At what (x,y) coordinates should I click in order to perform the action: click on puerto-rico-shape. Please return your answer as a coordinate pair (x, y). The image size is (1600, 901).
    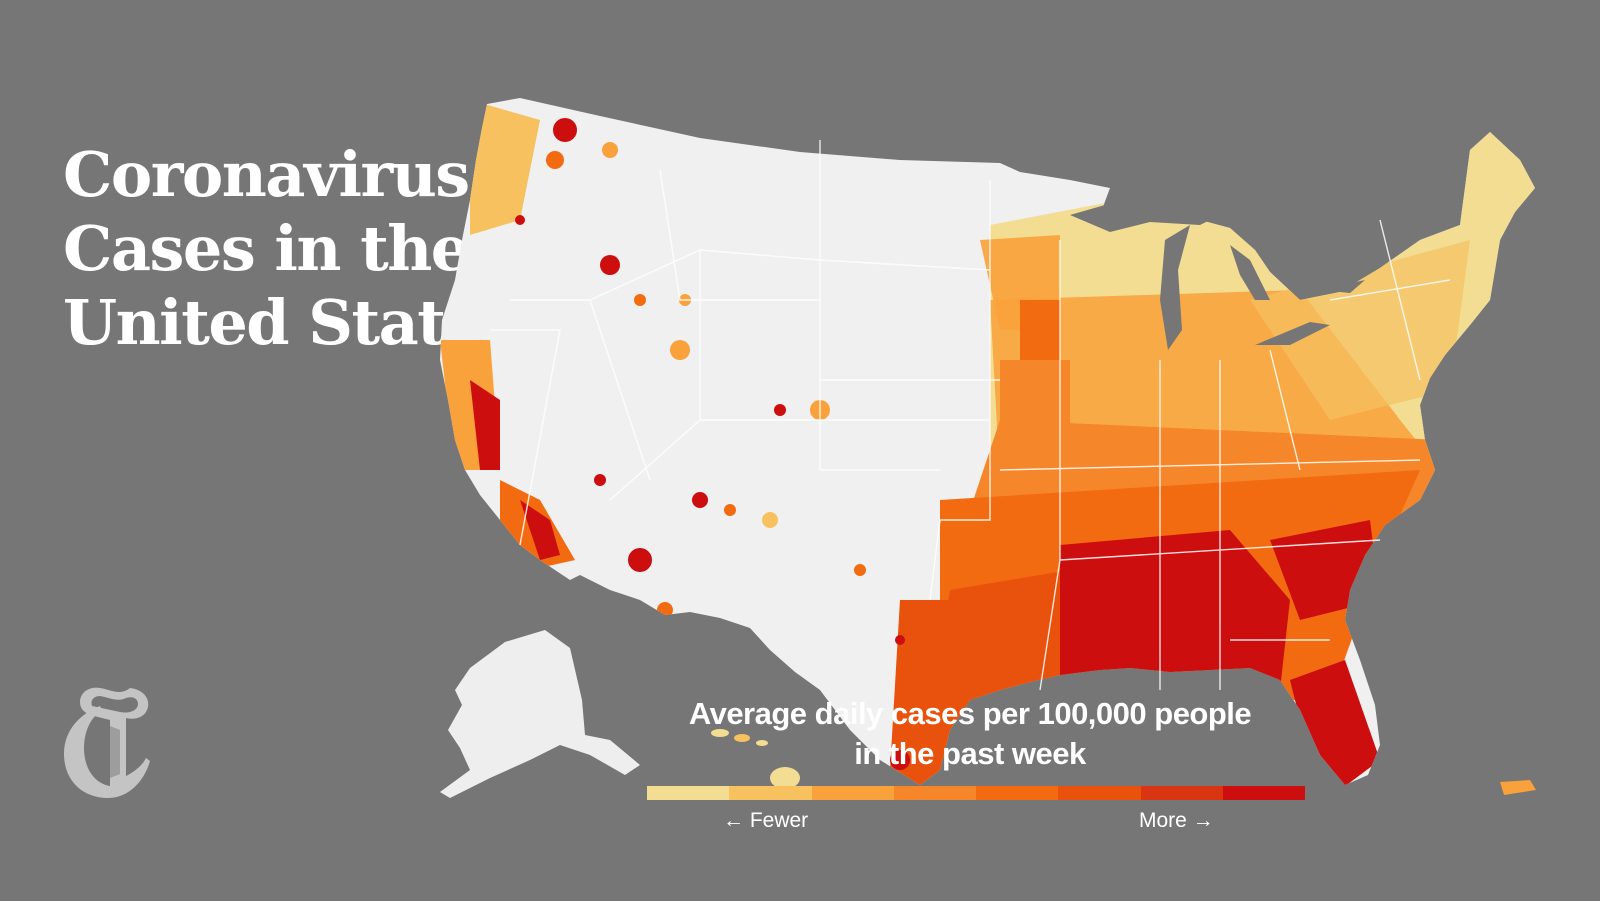
    Looking at the image, I should click on (1518, 787).